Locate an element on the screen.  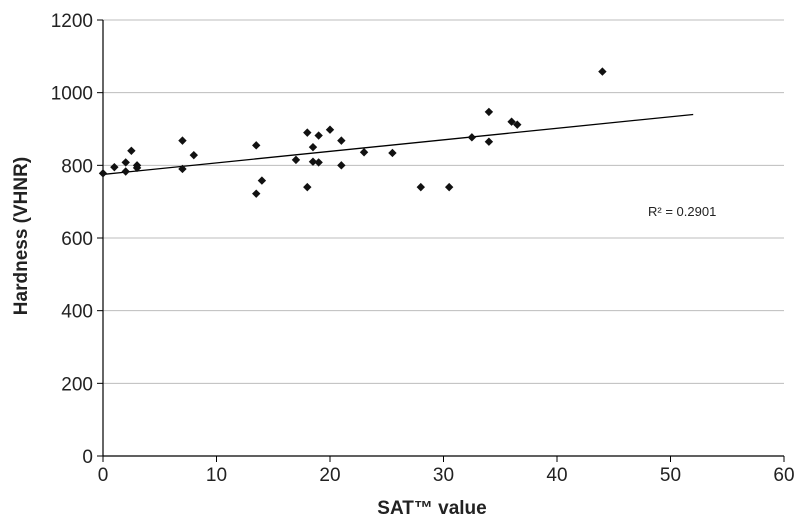
r-squared-annotation: R² = 0.2901 is located at coordinates (682, 211).